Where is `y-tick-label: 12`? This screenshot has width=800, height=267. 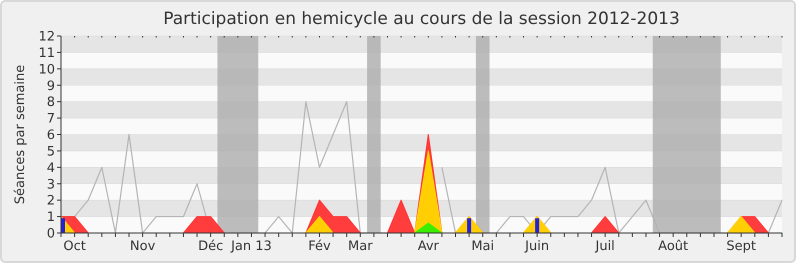 y-tick-label: 12 is located at coordinates (46, 37).